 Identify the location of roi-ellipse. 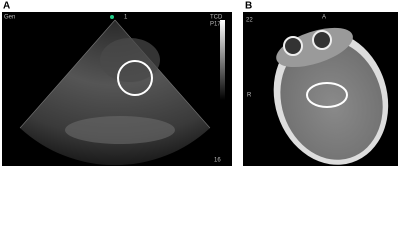
(327, 95).